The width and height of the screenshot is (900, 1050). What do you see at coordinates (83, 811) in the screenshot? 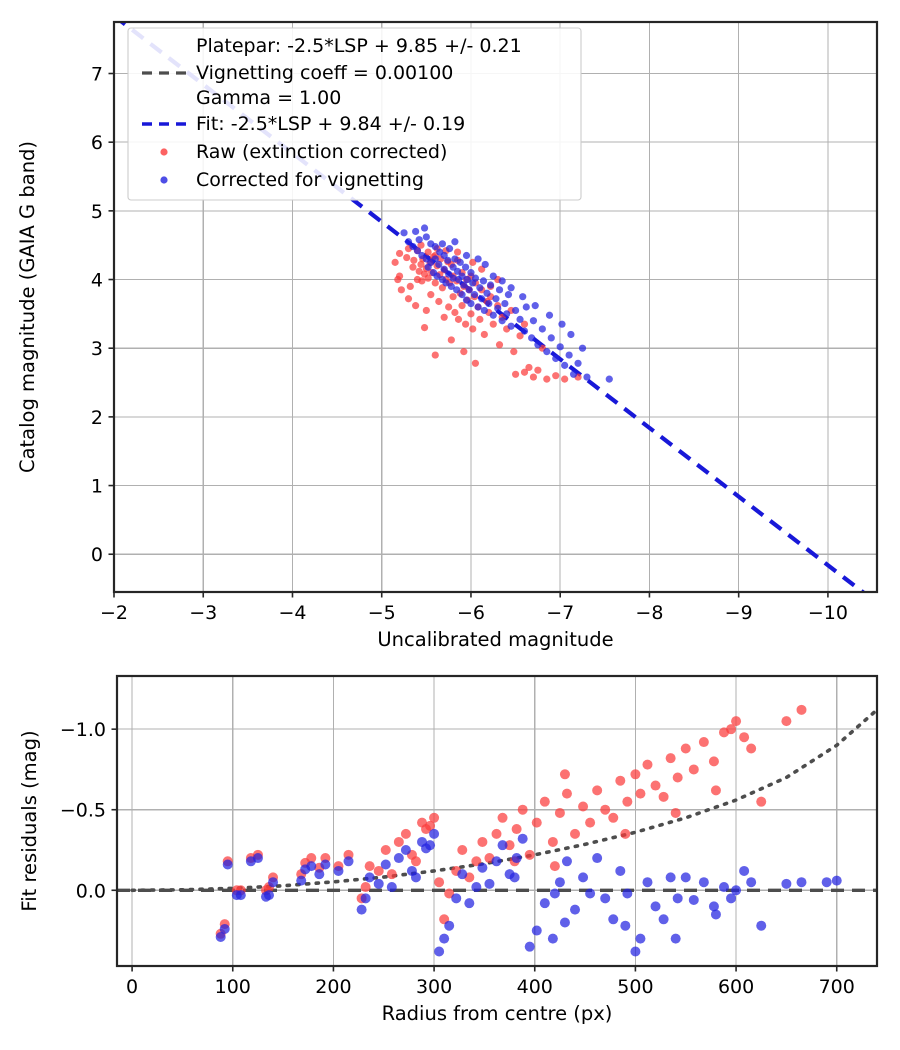
I see `y-tick-label: −0.5` at bounding box center [83, 811].